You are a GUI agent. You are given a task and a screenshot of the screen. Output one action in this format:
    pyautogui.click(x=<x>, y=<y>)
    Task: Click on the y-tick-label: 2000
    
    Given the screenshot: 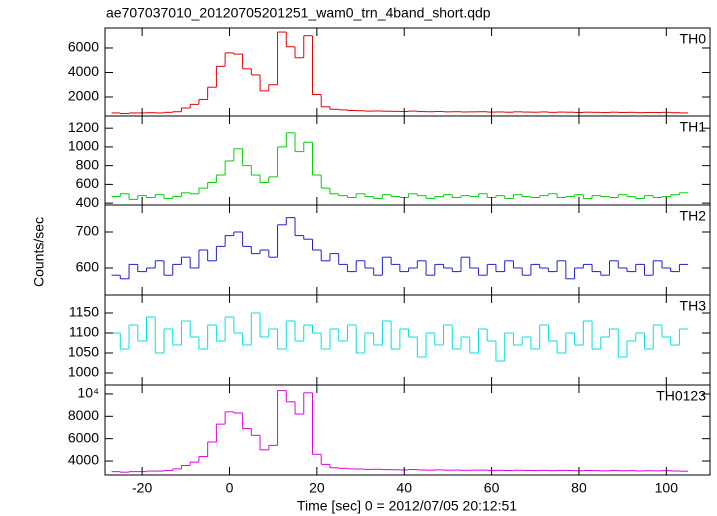 What is the action you would take?
    pyautogui.click(x=83, y=96)
    